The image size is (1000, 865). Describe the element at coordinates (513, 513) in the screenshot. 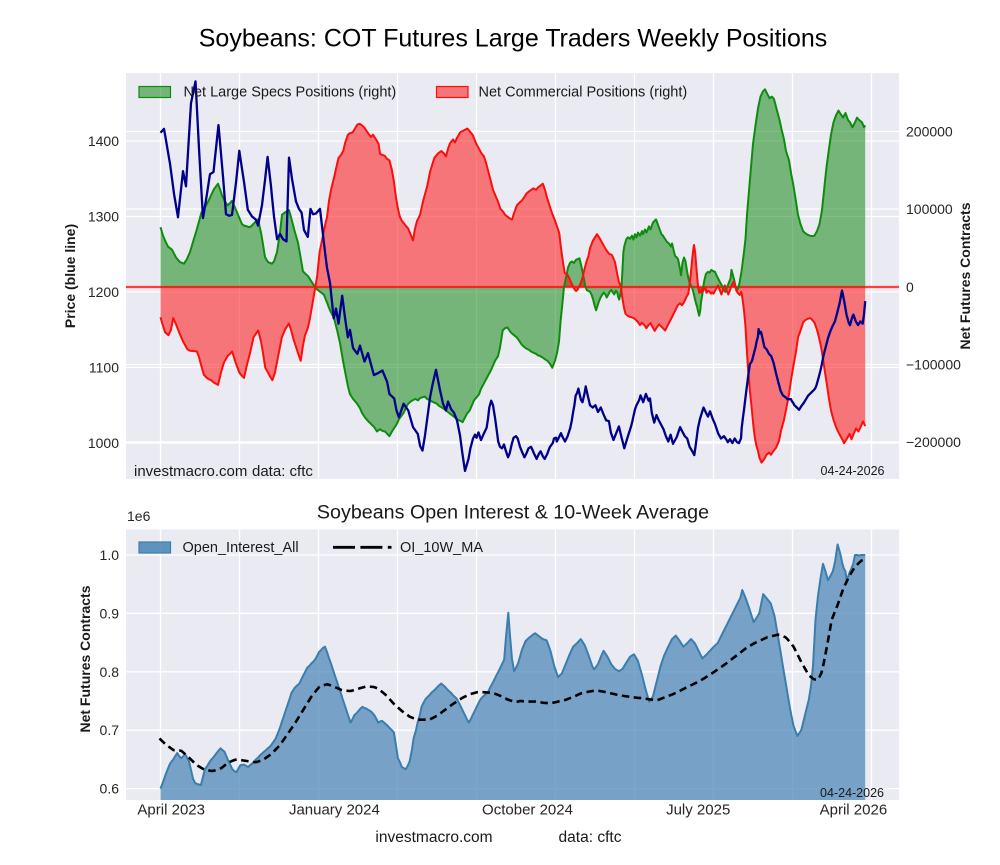

I see `svg-text:Soybeans Open Interest & 10-We: Soybeans Open Interest & 10-Week Average` at that location.